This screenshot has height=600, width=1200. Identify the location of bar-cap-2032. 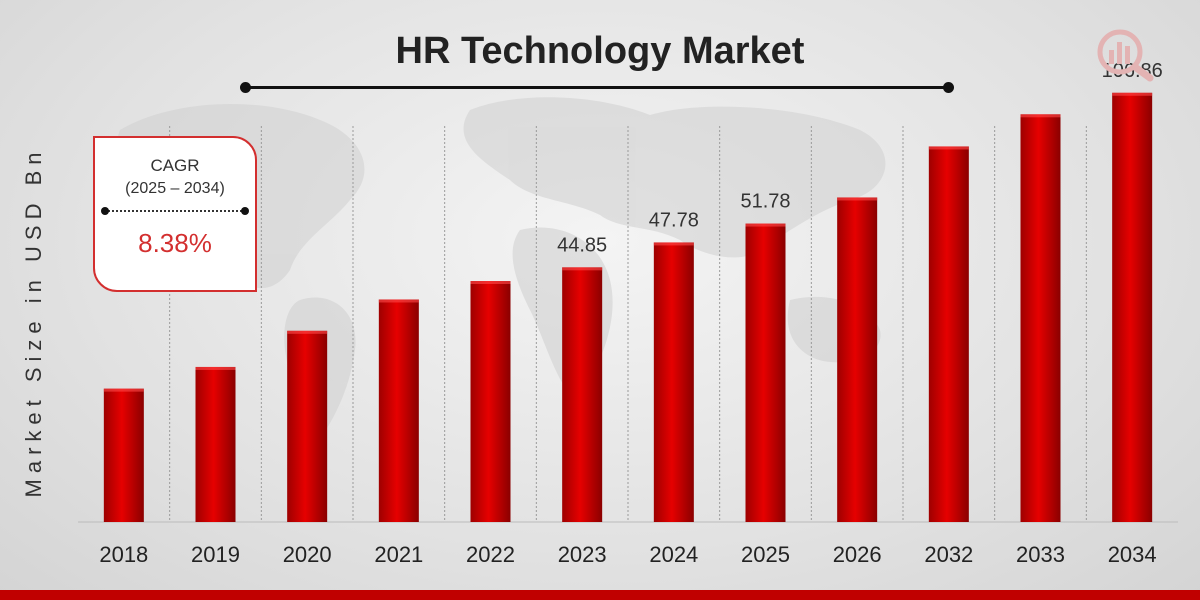
(948, 148).